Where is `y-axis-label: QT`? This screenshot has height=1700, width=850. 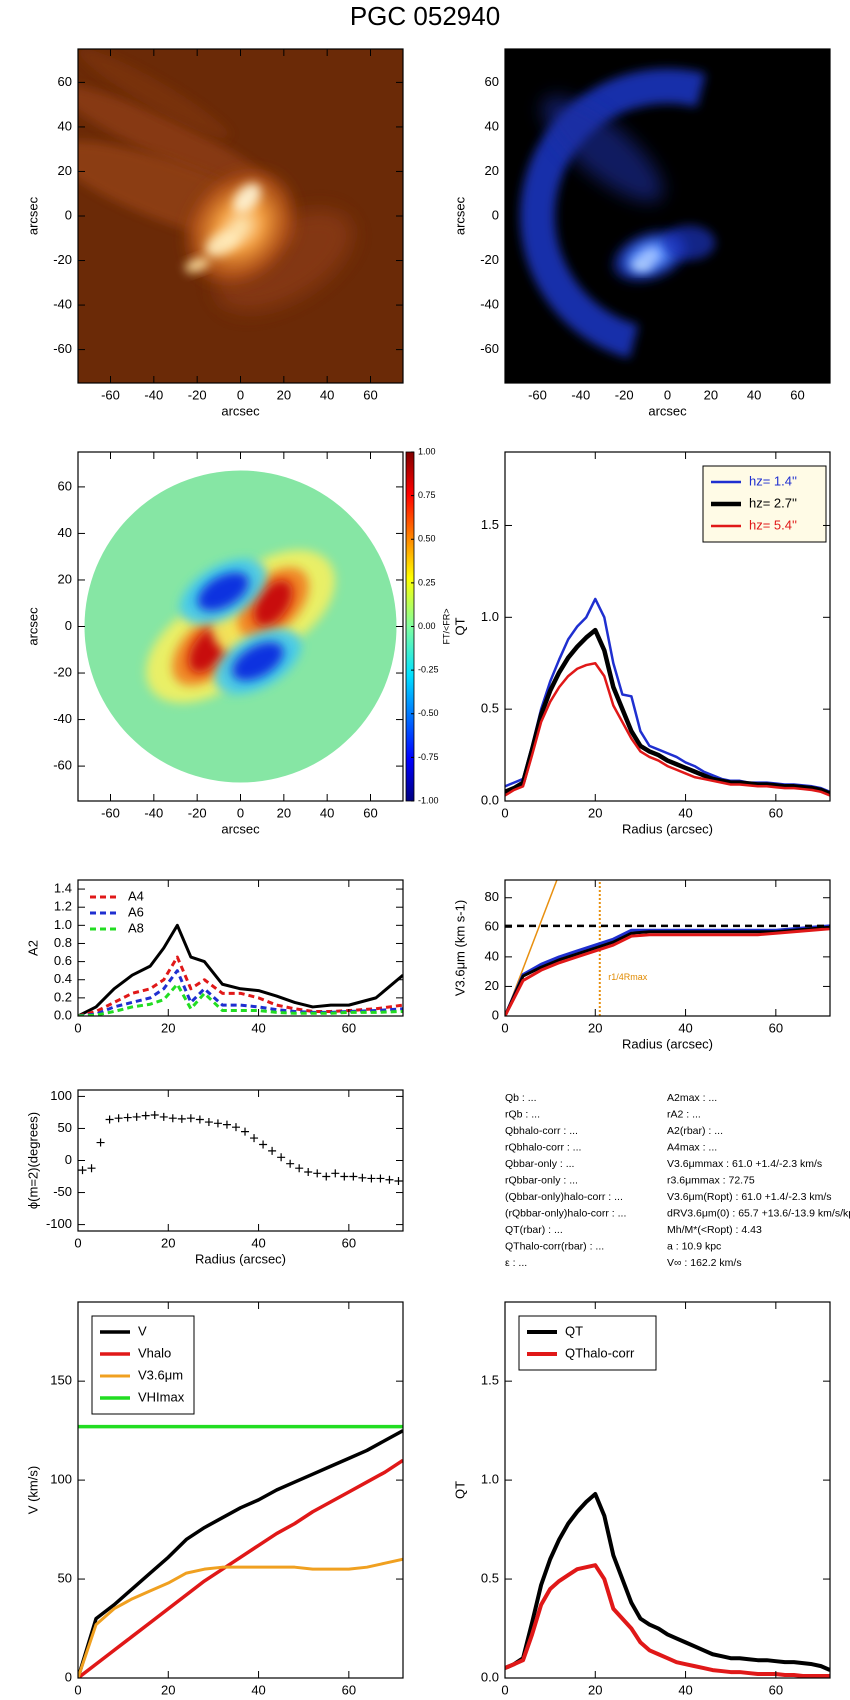 y-axis-label: QT is located at coordinates (459, 1490).